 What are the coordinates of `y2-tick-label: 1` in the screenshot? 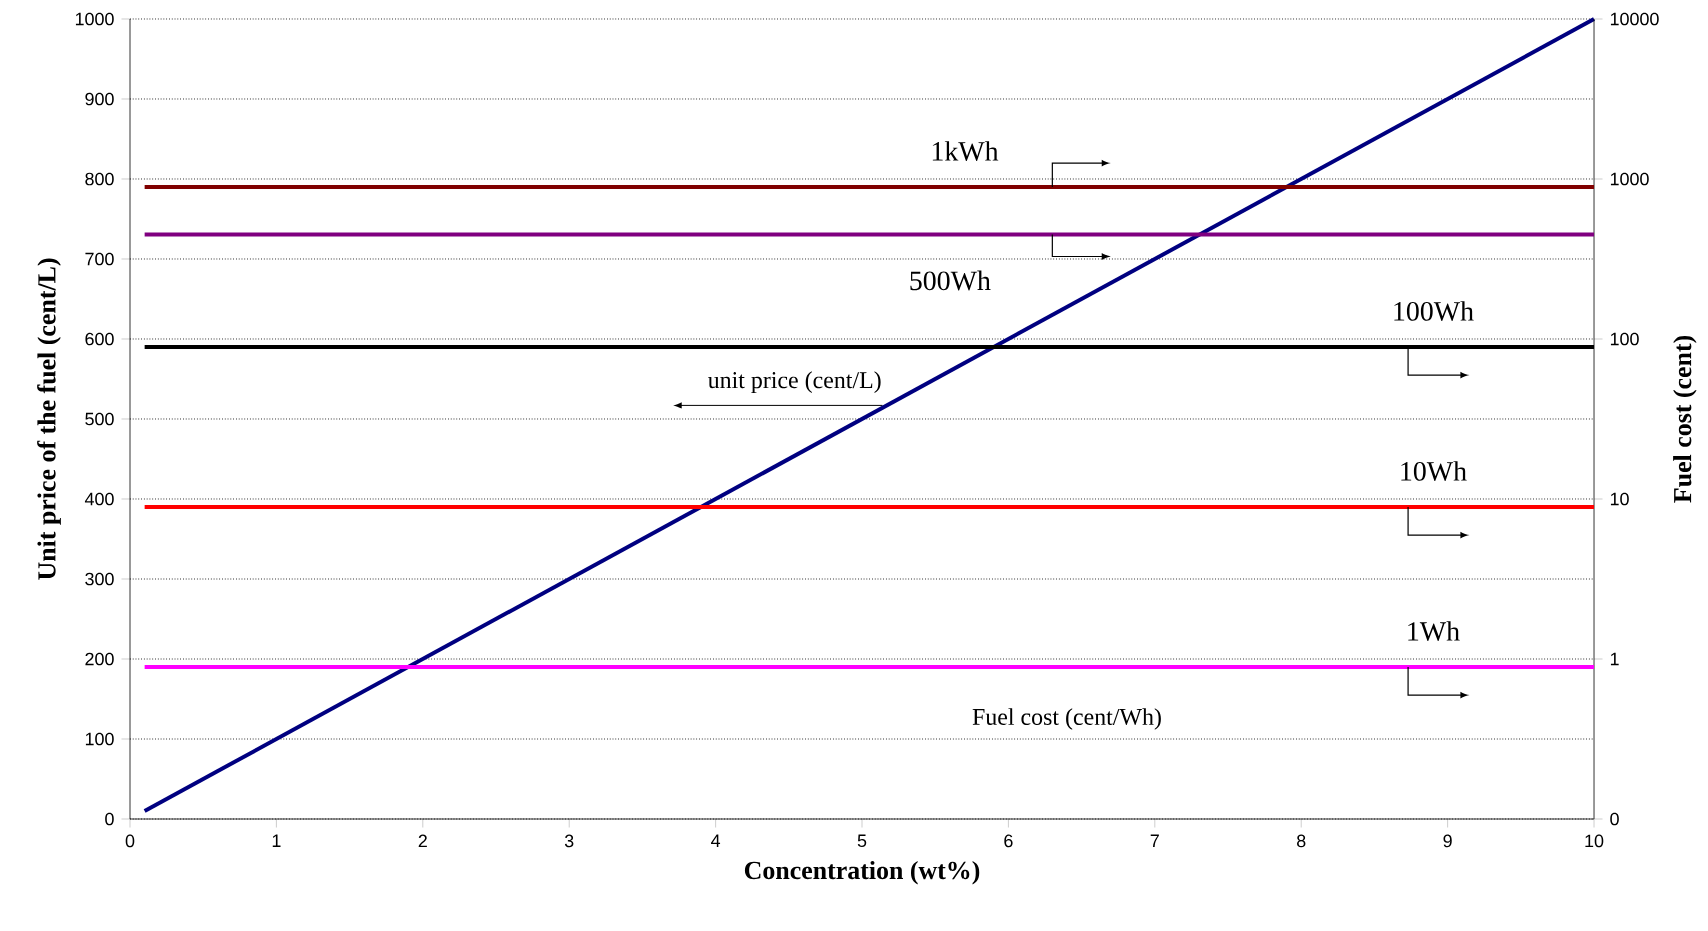 It's located at (1614, 659).